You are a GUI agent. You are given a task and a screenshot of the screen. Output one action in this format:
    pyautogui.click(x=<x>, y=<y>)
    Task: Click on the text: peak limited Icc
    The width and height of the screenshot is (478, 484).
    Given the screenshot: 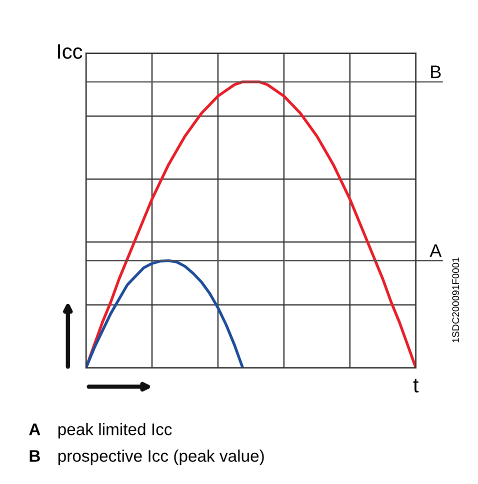 What is the action you would take?
    pyautogui.click(x=115, y=430)
    